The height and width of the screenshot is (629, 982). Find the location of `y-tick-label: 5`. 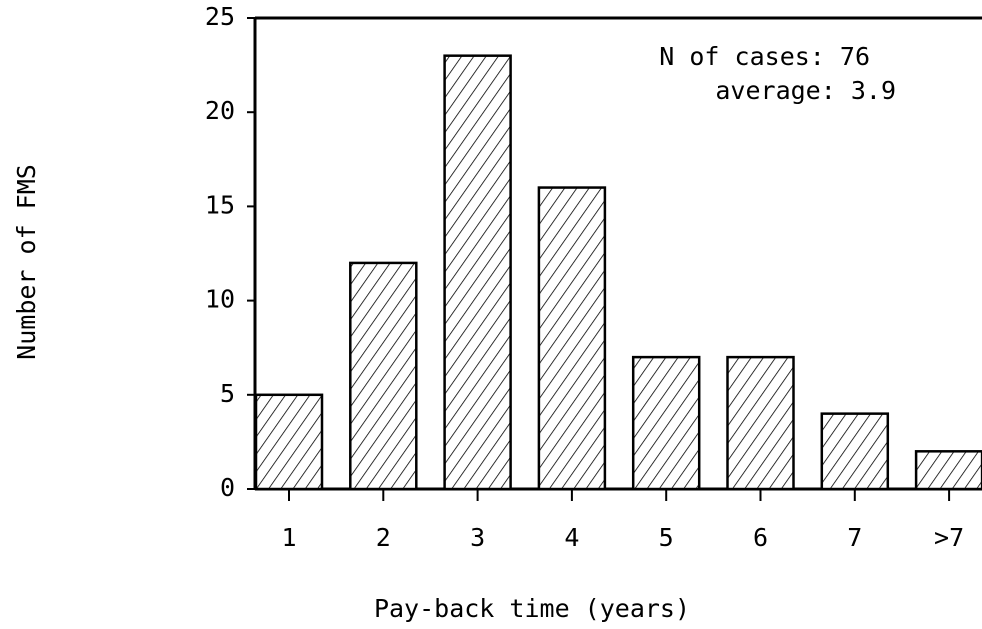

y-tick-label: 5 is located at coordinates (227, 393).